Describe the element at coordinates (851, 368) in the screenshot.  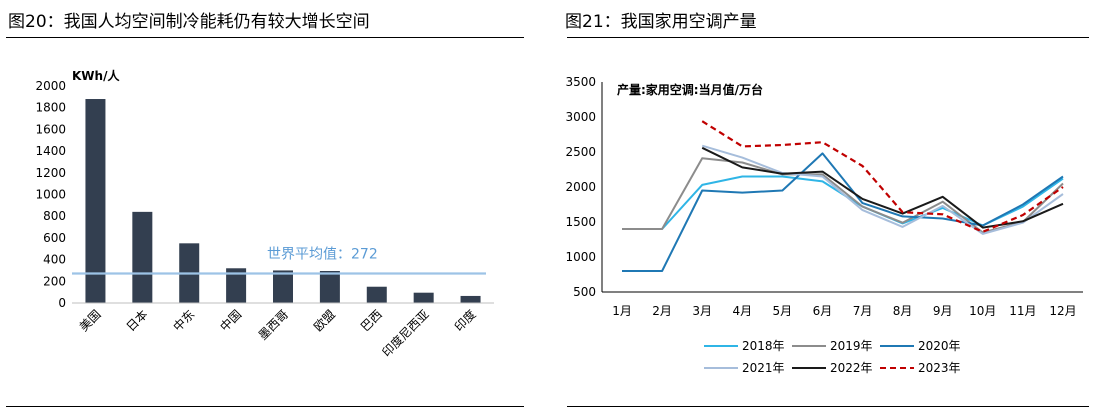
I see `legend-label: 2022年` at that location.